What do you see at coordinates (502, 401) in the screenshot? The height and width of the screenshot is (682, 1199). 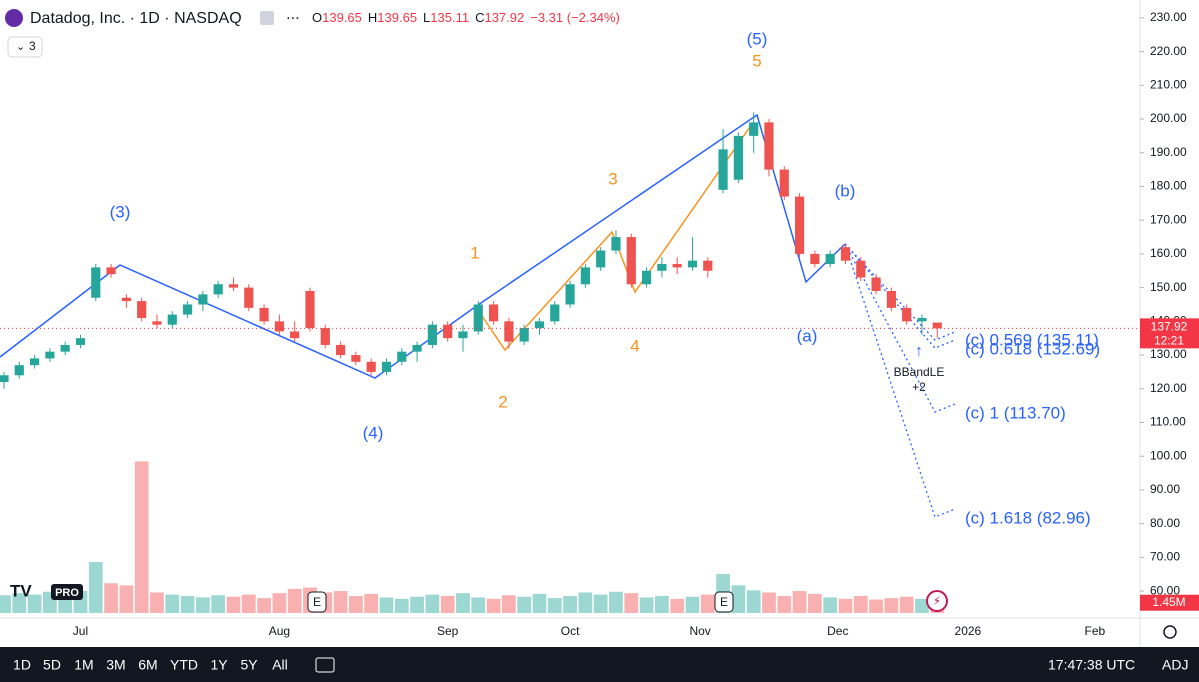 I see `wave-label: 2` at bounding box center [502, 401].